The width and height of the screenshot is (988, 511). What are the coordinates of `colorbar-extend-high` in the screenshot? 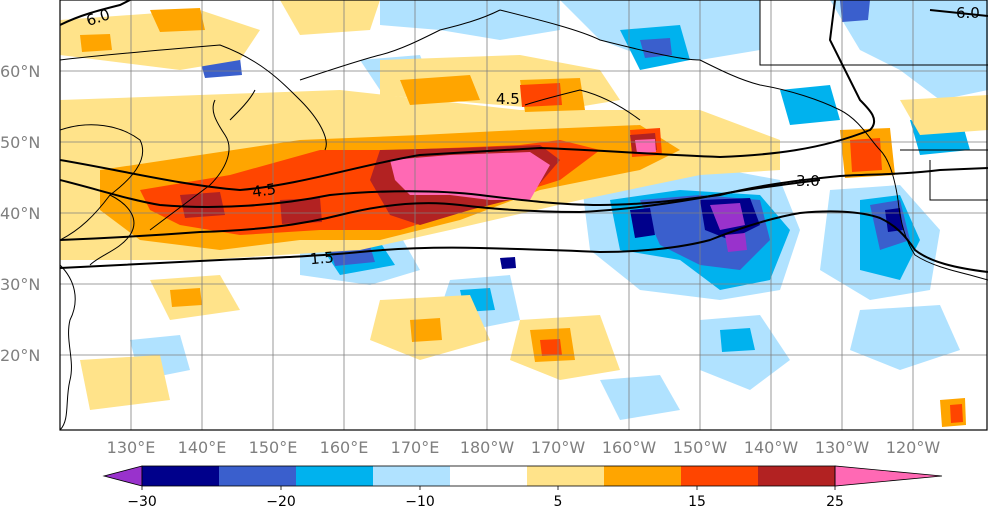 It's located at (888, 476).